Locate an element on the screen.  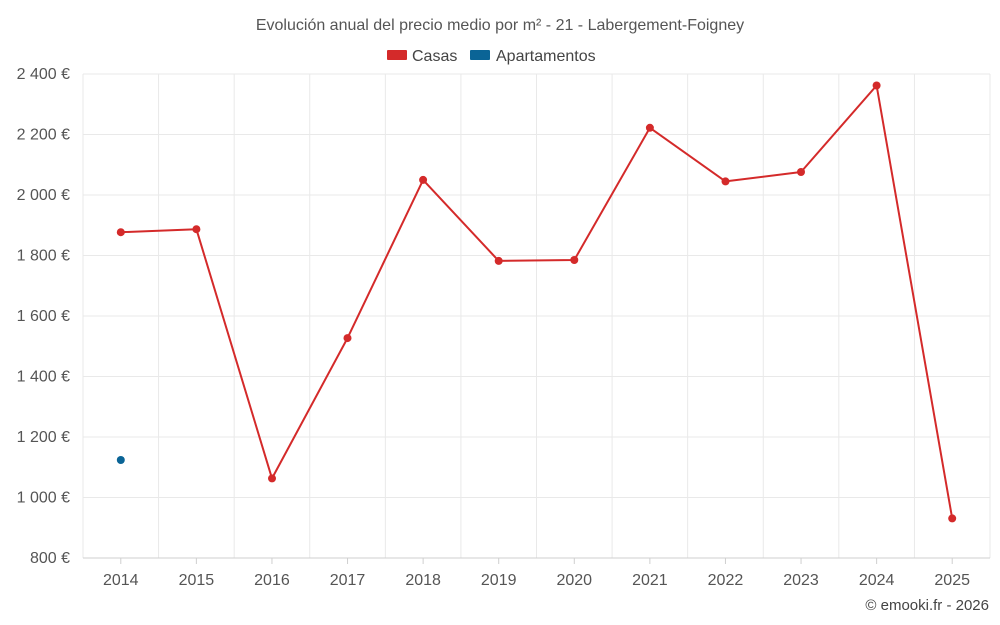
y-tick-label: 2 000 € is located at coordinates (43, 195).